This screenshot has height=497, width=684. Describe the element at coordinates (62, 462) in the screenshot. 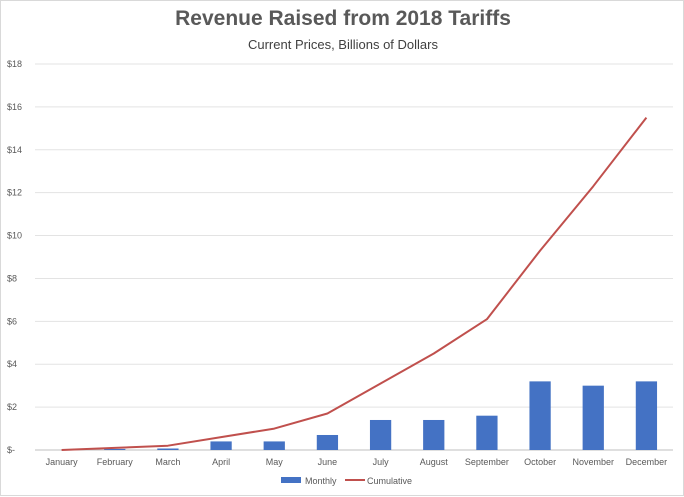

I see `x-tick-label: January` at that location.